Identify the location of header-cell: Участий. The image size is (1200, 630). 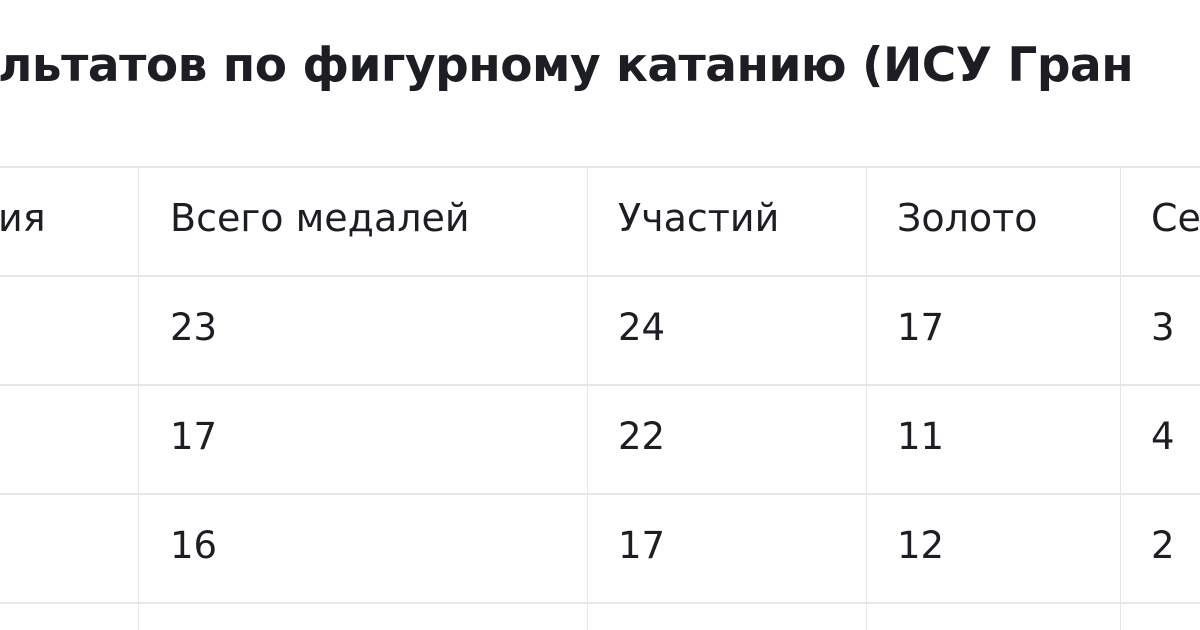
(699, 218).